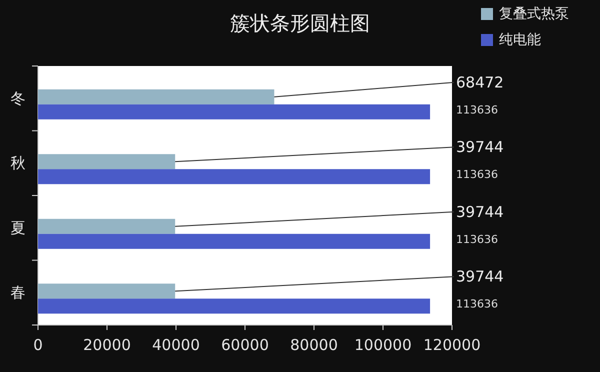  What do you see at coordinates (383, 345) in the screenshot?
I see `x-tick-label: 100000` at bounding box center [383, 345].